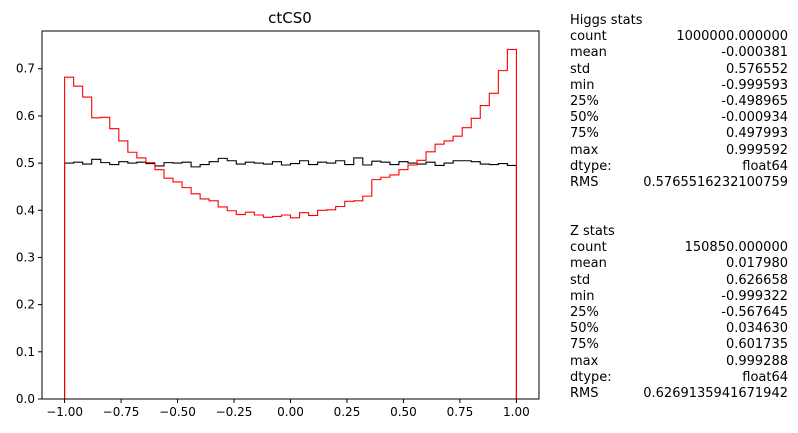 This screenshot has width=798, height=433. Describe the element at coordinates (679, 297) in the screenshot. I see `z-stat-row: min -0.999322` at that location.